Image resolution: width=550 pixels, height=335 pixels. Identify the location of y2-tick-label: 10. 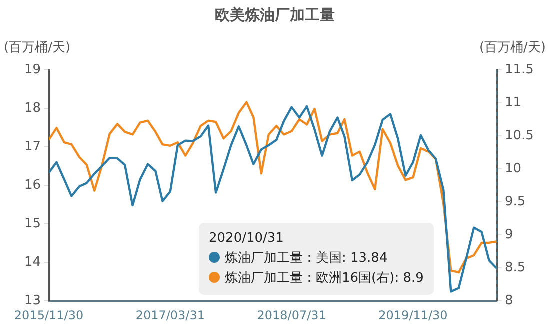
(513, 168).